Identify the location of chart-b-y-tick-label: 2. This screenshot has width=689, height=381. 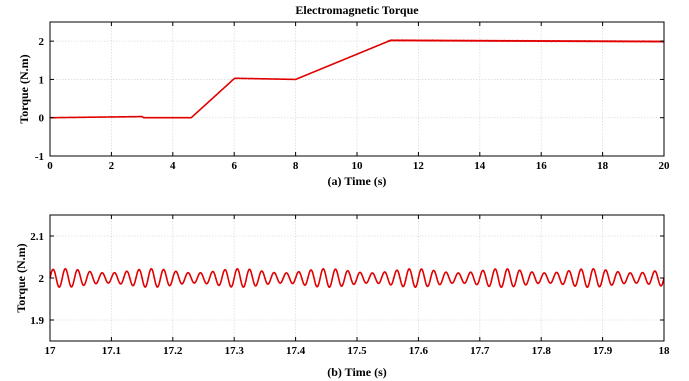
(42, 279).